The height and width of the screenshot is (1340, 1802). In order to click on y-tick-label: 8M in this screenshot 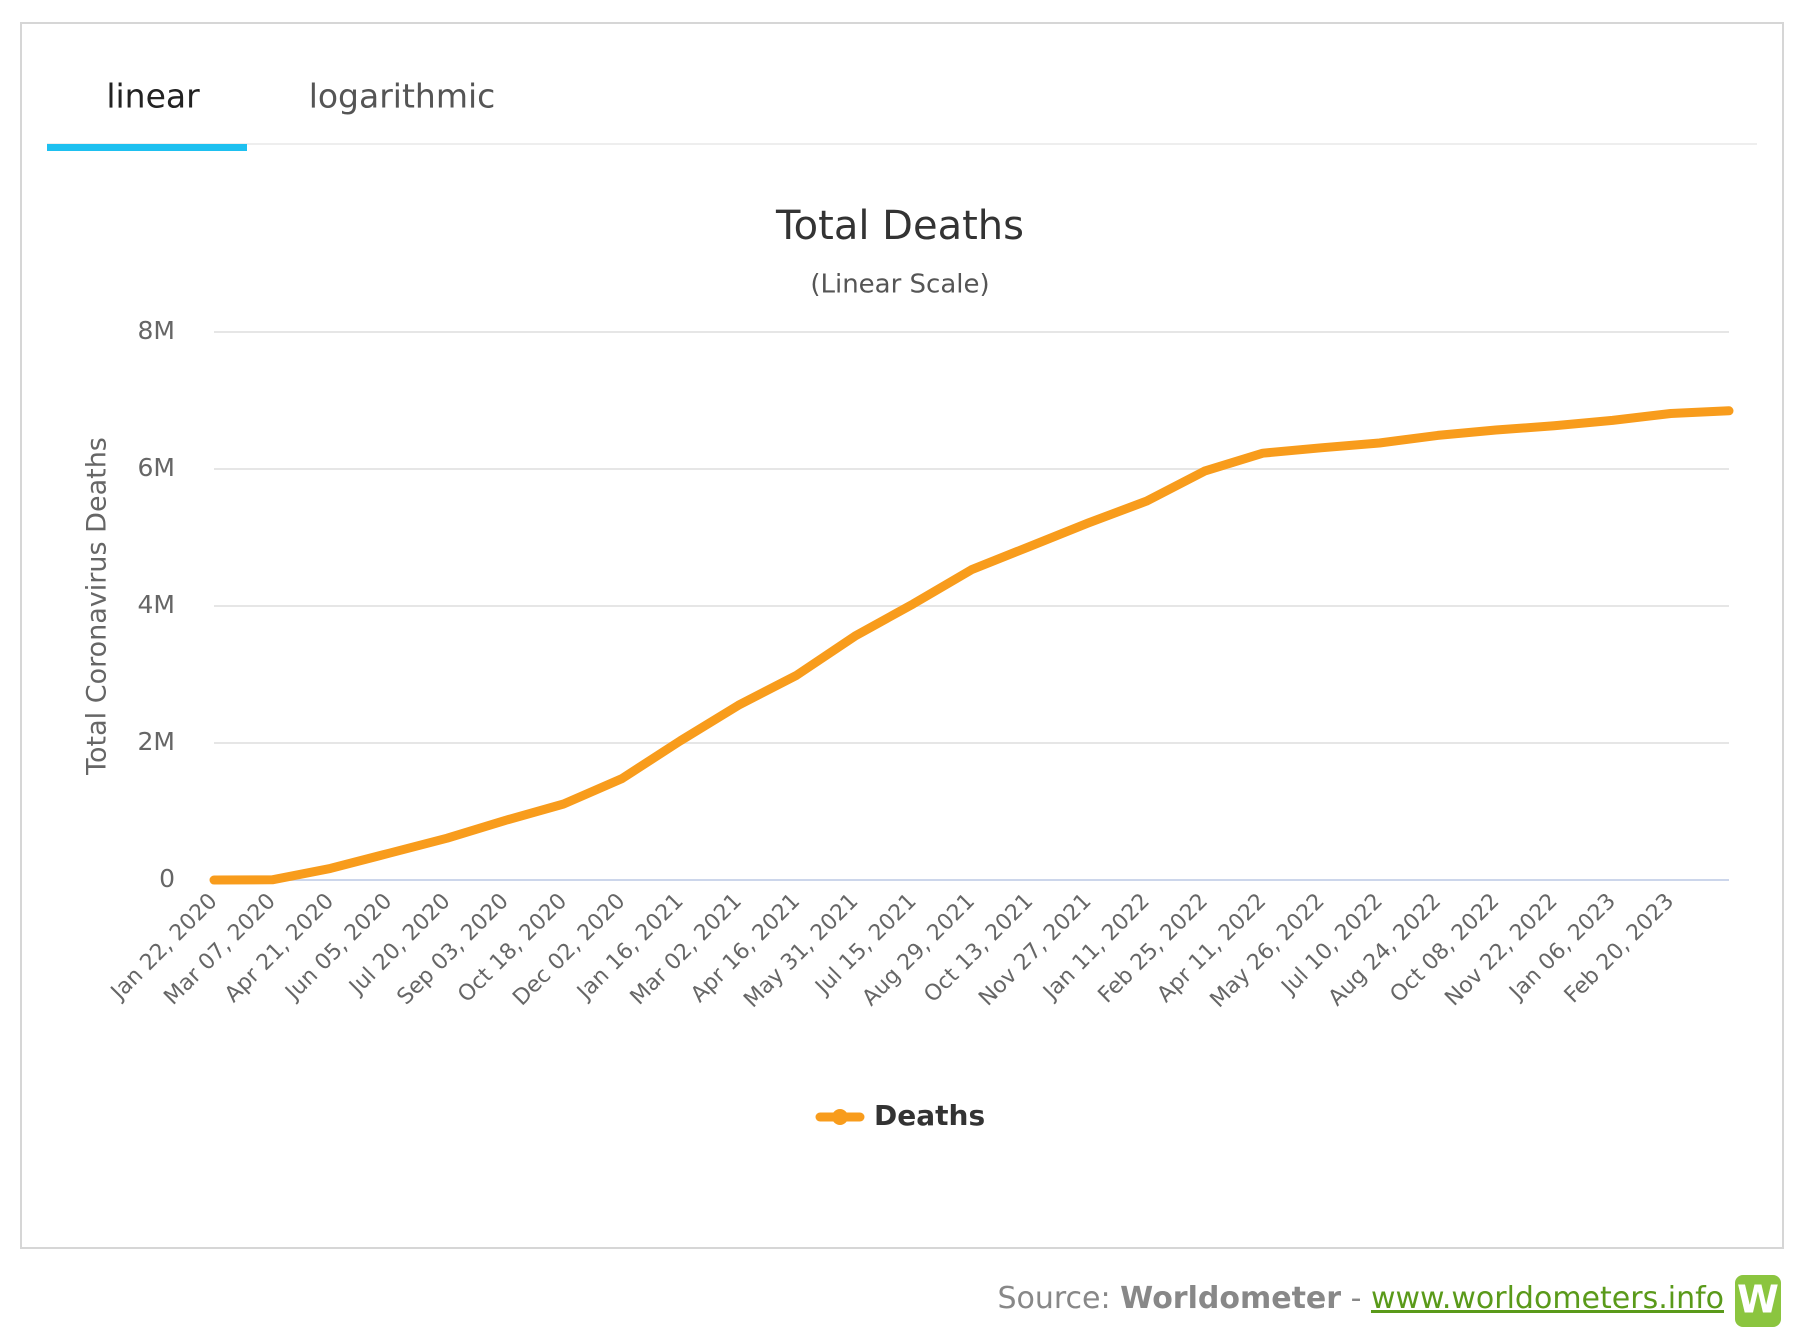, I will do `click(156, 330)`.